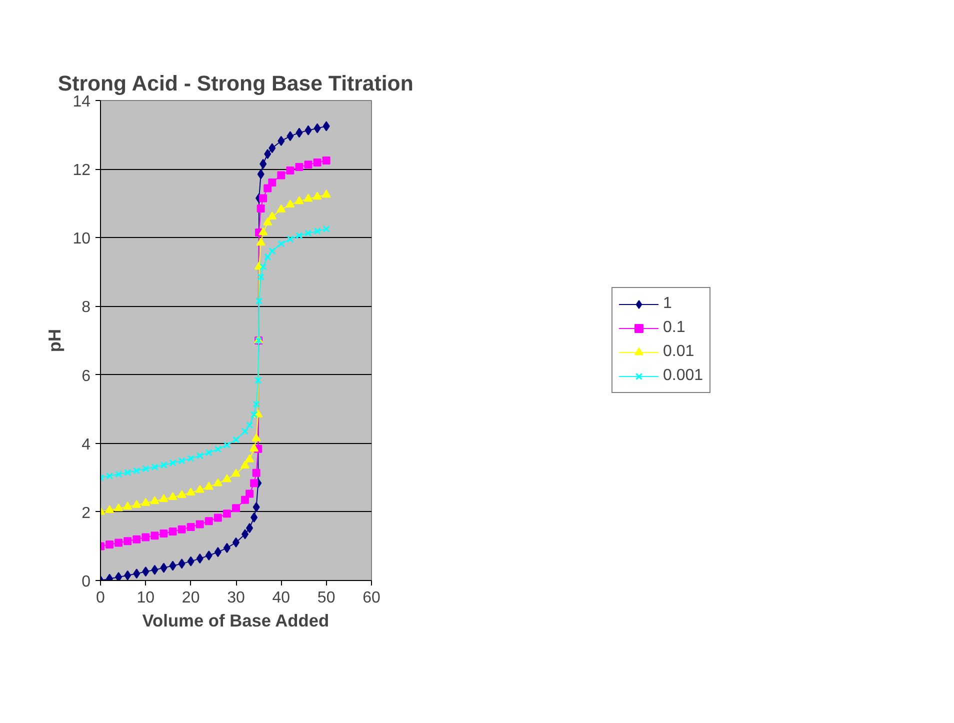  What do you see at coordinates (674, 328) in the screenshot?
I see `legend-label: 0.1` at bounding box center [674, 328].